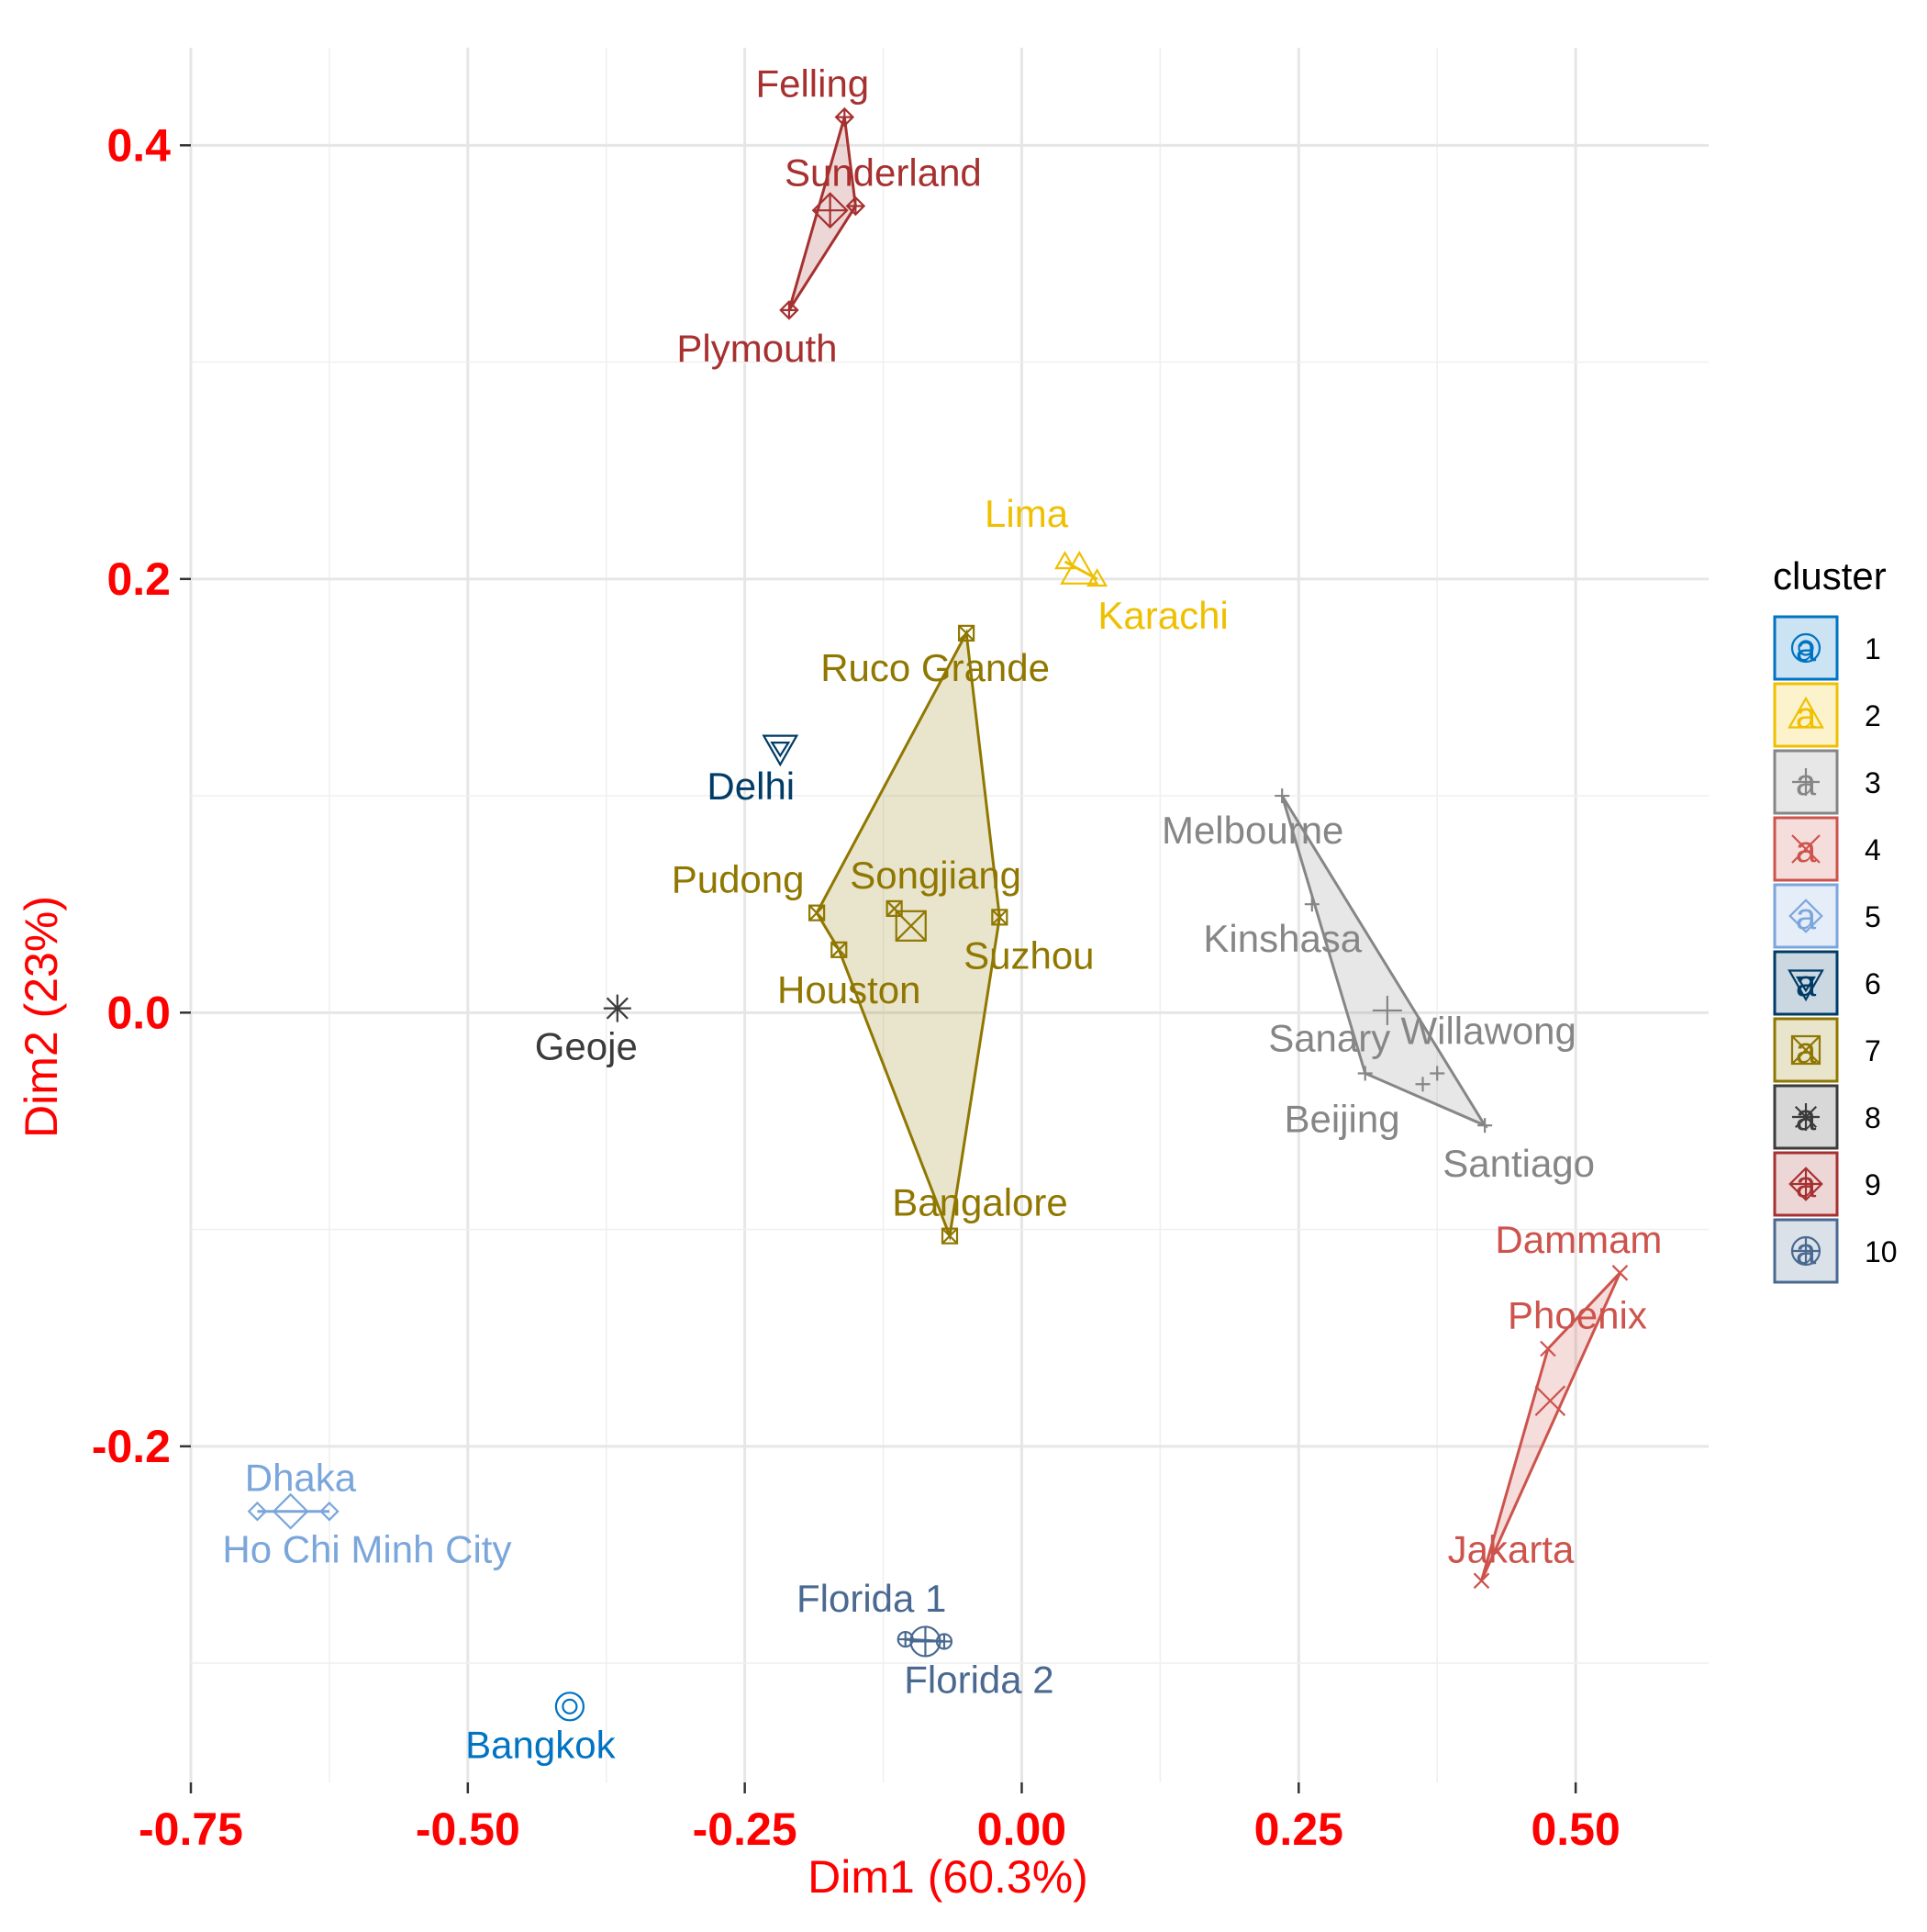  I want to click on point-geoje, so click(617, 1008).